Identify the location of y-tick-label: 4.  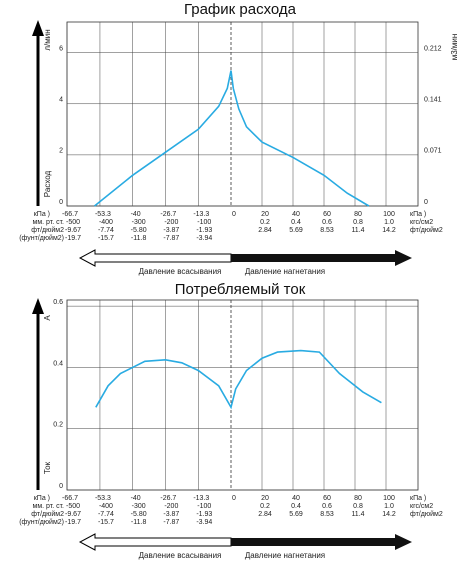
(61, 100).